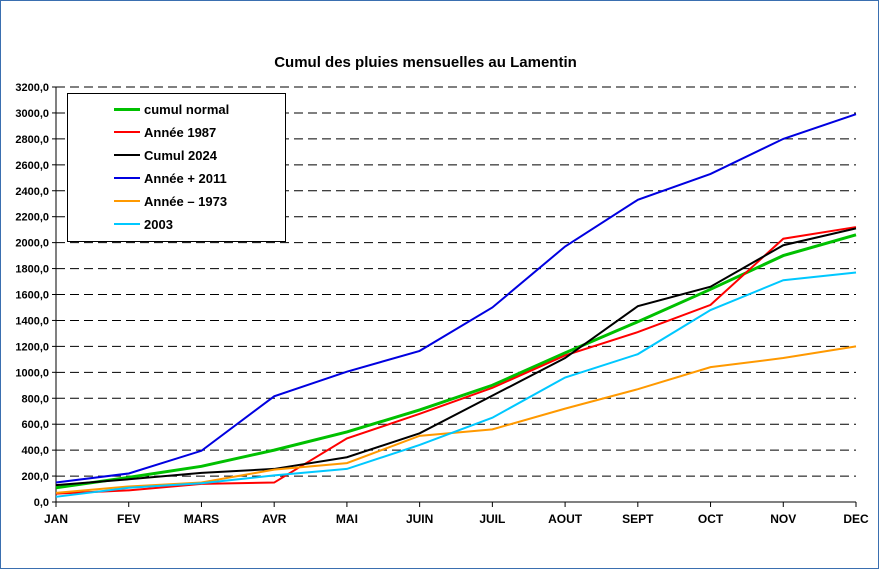 This screenshot has height=569, width=879. Describe the element at coordinates (32, 270) in the screenshot. I see `y-tick-label: 1800,0` at that location.